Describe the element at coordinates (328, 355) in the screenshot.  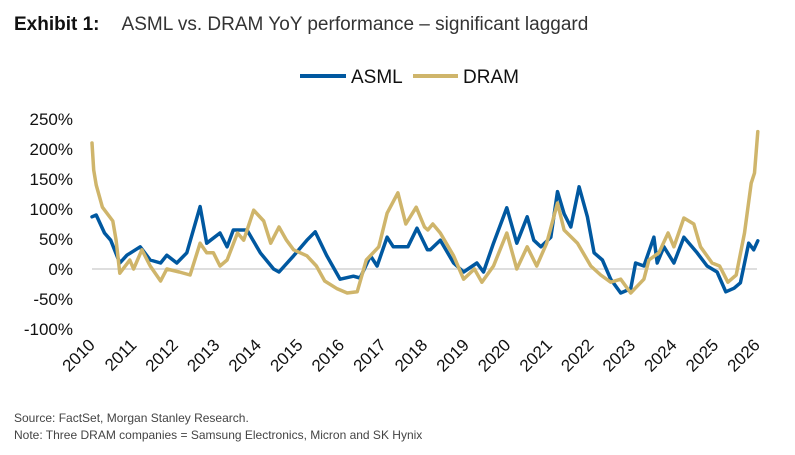
I see `x-tick-label: 2016` at that location.